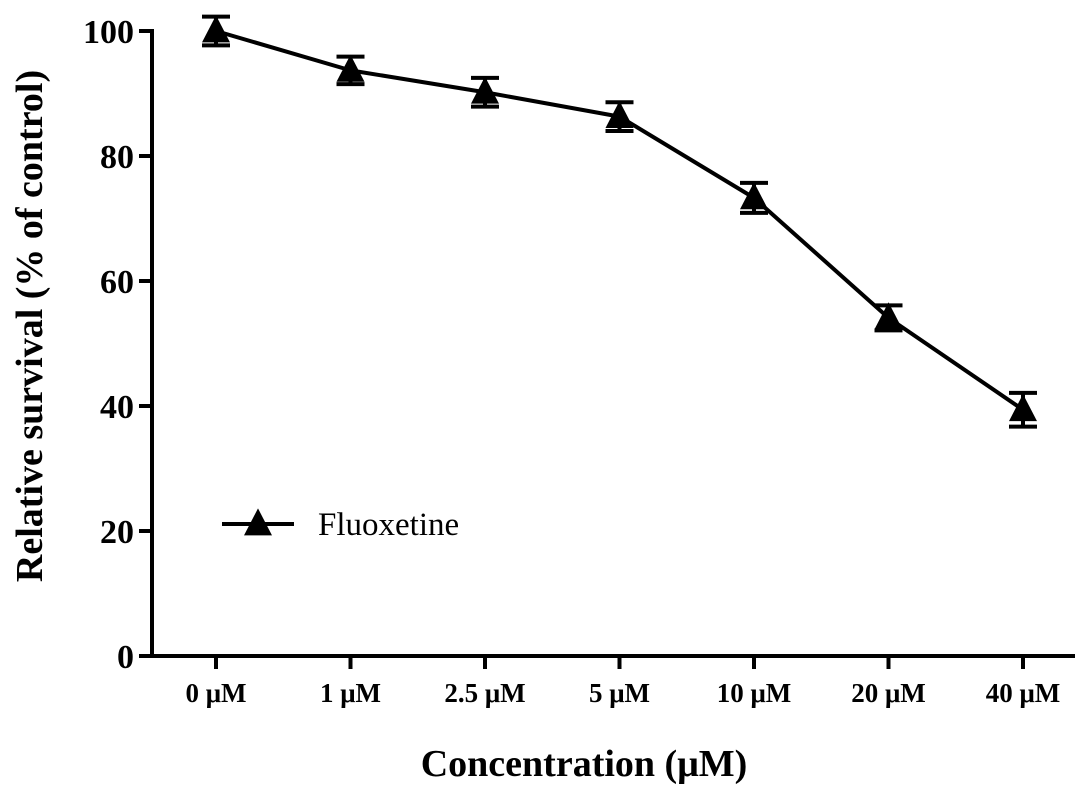  What do you see at coordinates (584, 764) in the screenshot?
I see `x-axis-title: Concentration (μM)` at bounding box center [584, 764].